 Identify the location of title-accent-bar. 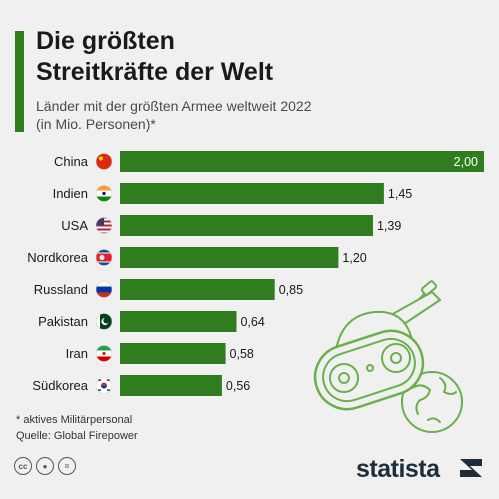
(19, 81).